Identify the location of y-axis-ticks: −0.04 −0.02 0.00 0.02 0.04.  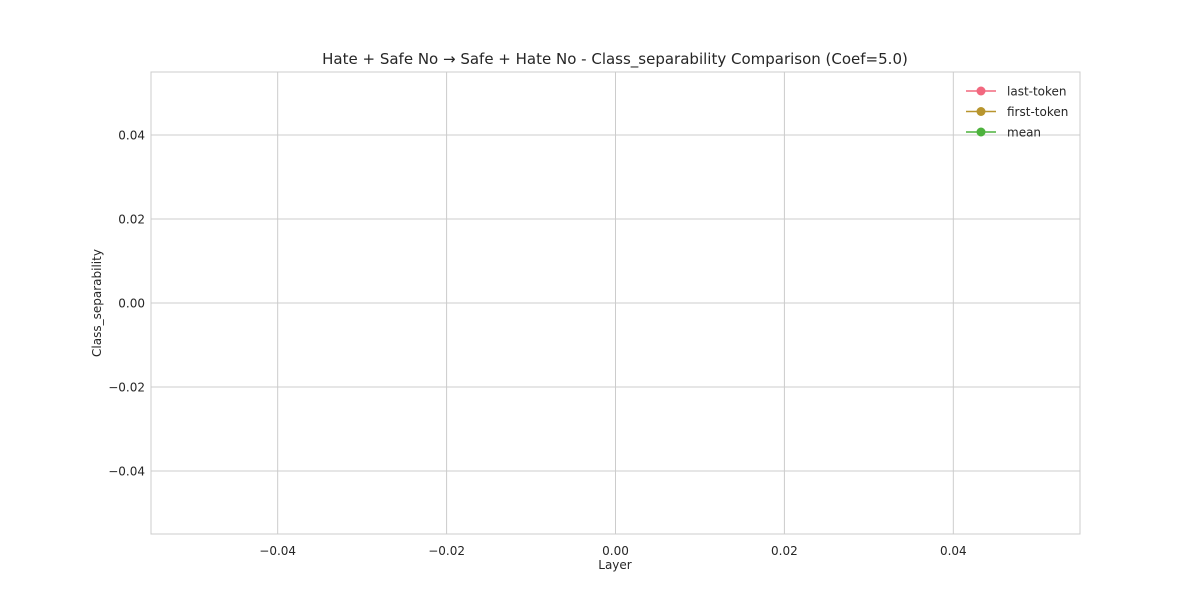
(126, 304).